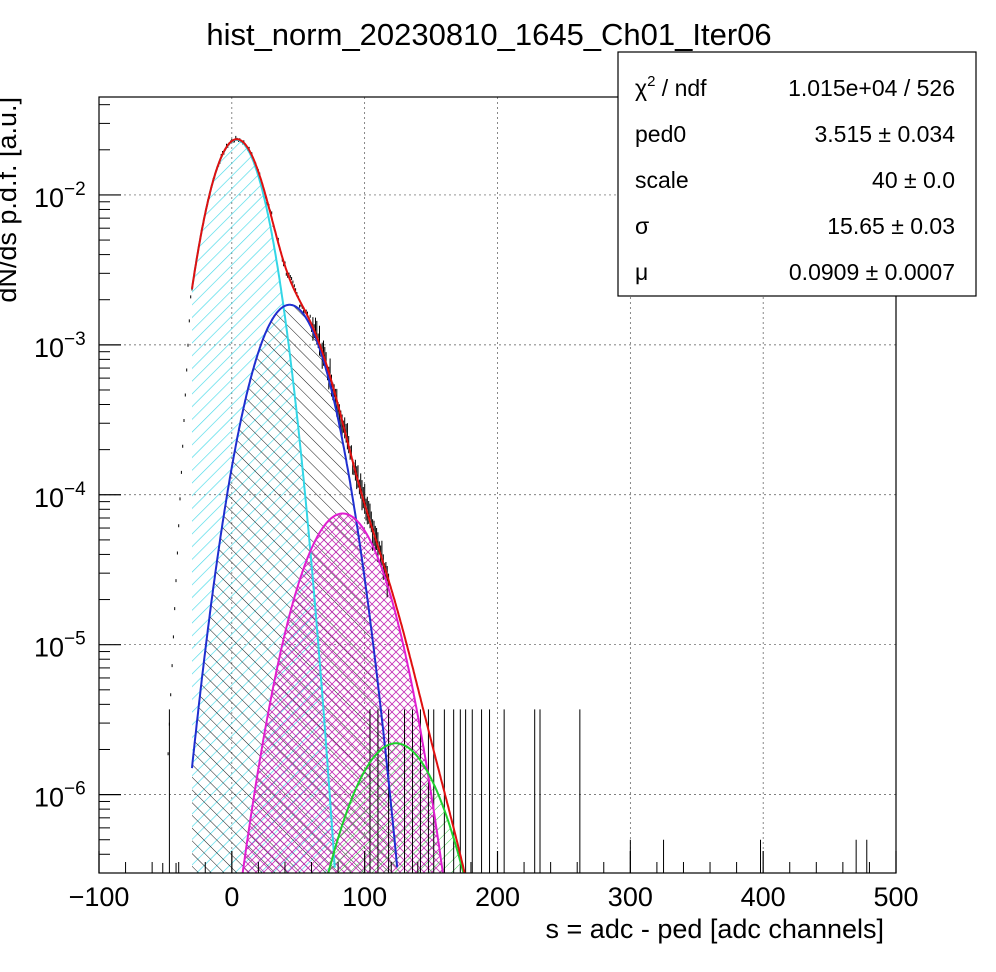  I want to click on component-3-curve, so click(396, 807).